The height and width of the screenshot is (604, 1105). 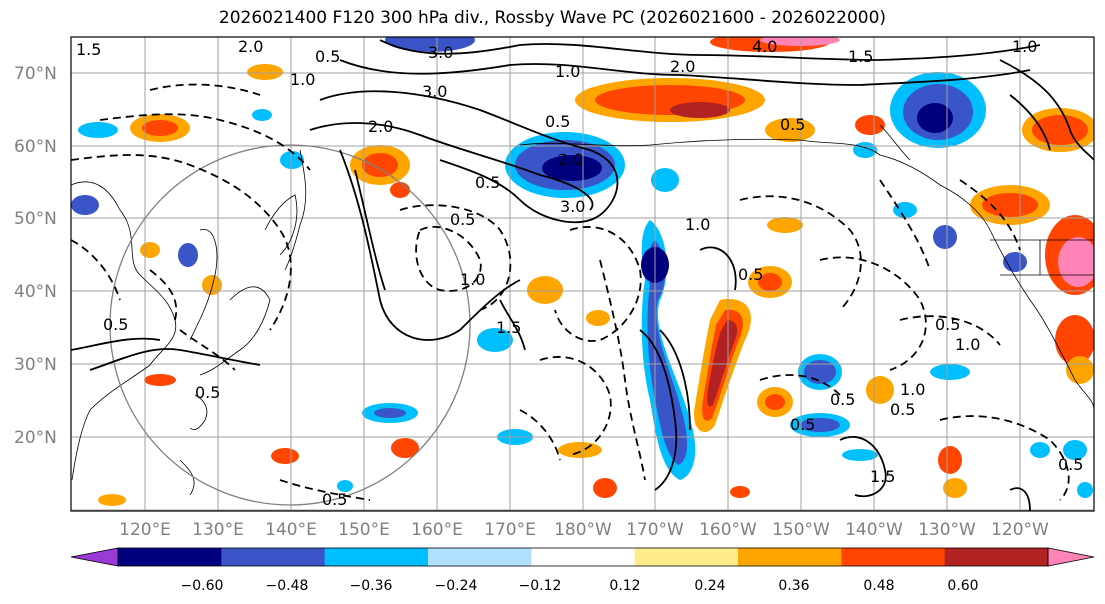 I want to click on colorbar-tick-label: 0.24, so click(x=709, y=586).